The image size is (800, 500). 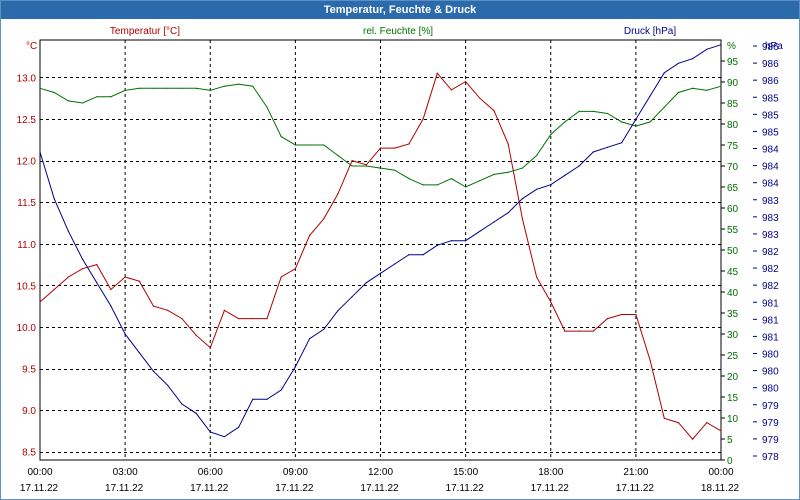 What do you see at coordinates (29, 453) in the screenshot?
I see `temperature-tick-label: 8.5` at bounding box center [29, 453].